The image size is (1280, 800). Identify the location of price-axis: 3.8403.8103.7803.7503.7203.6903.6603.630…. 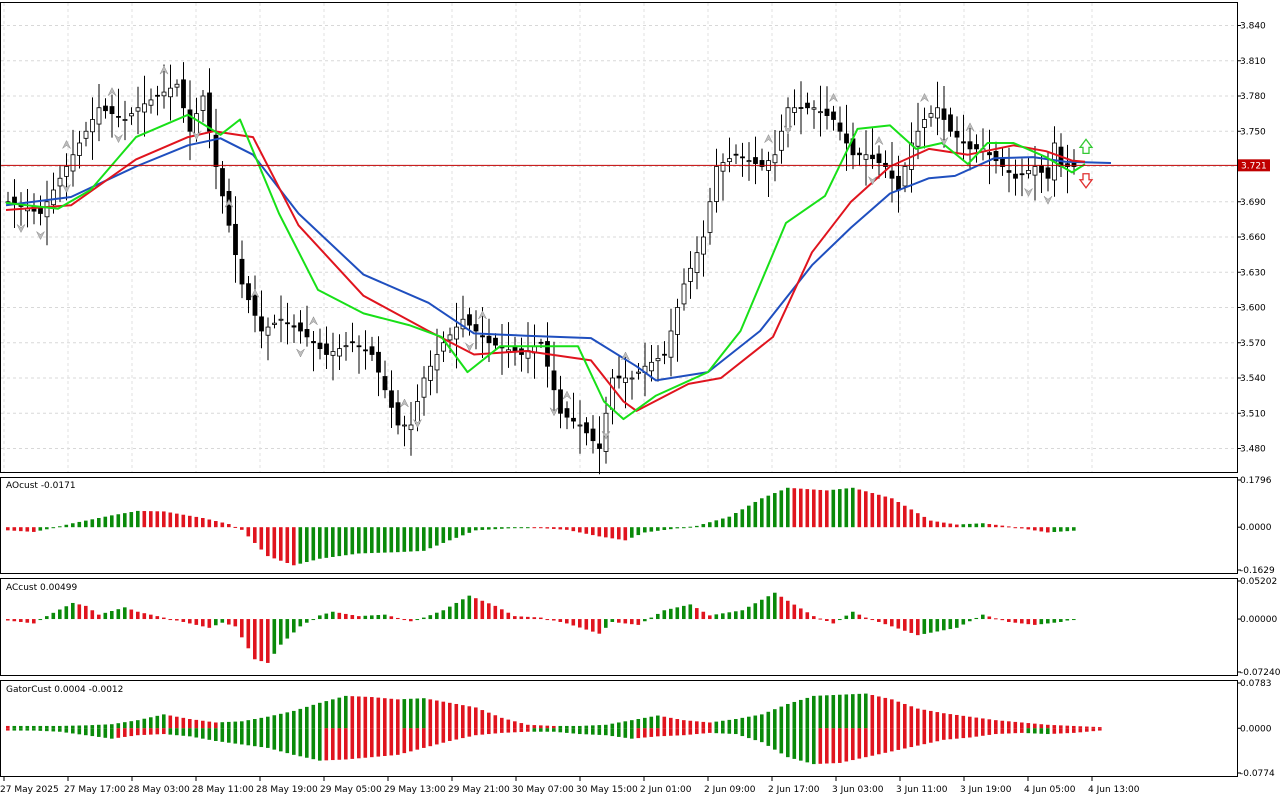
(1258, 400).